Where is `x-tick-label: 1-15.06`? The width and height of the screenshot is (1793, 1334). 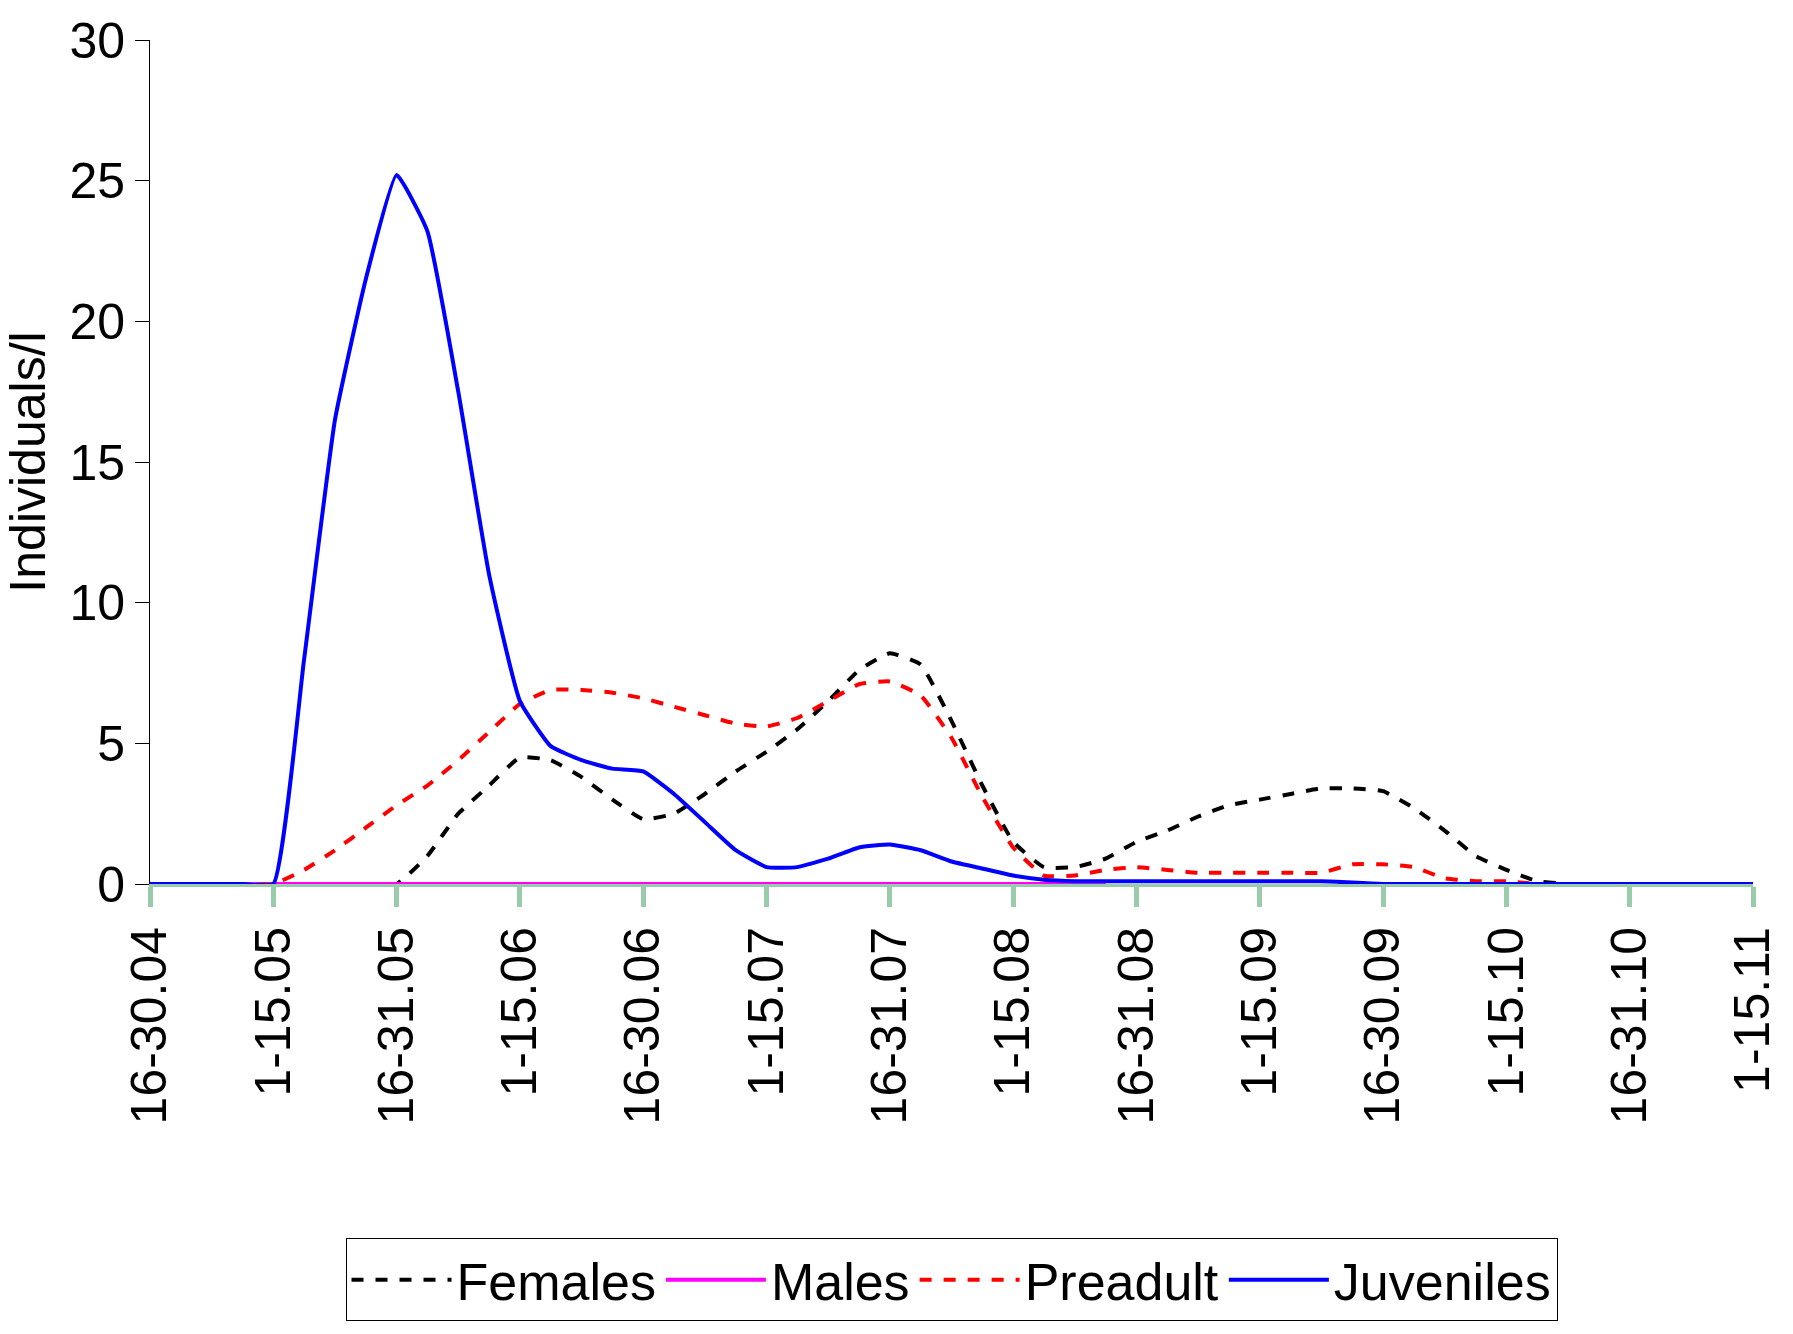 x-tick-label: 1-15.06 is located at coordinates (519, 1012).